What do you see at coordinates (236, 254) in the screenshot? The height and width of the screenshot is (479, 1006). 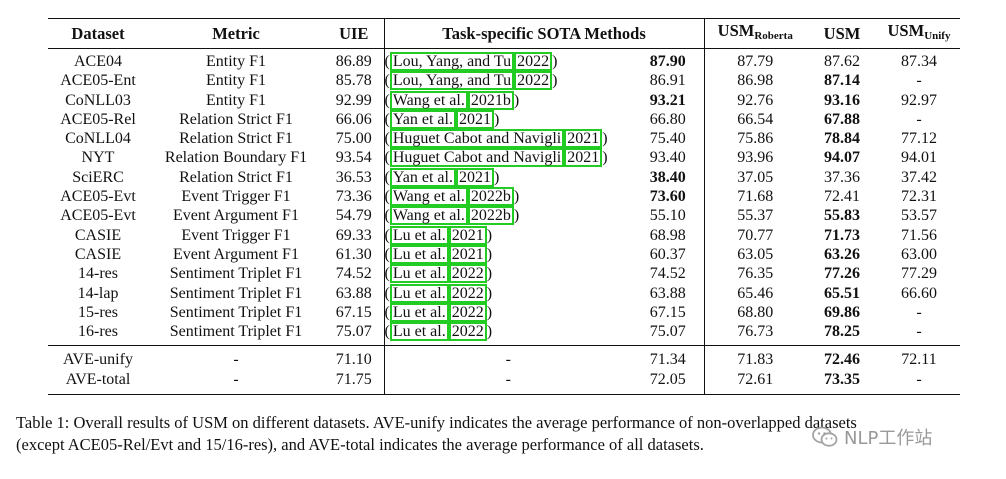 I see `cell-metric: Event Argument F1` at bounding box center [236, 254].